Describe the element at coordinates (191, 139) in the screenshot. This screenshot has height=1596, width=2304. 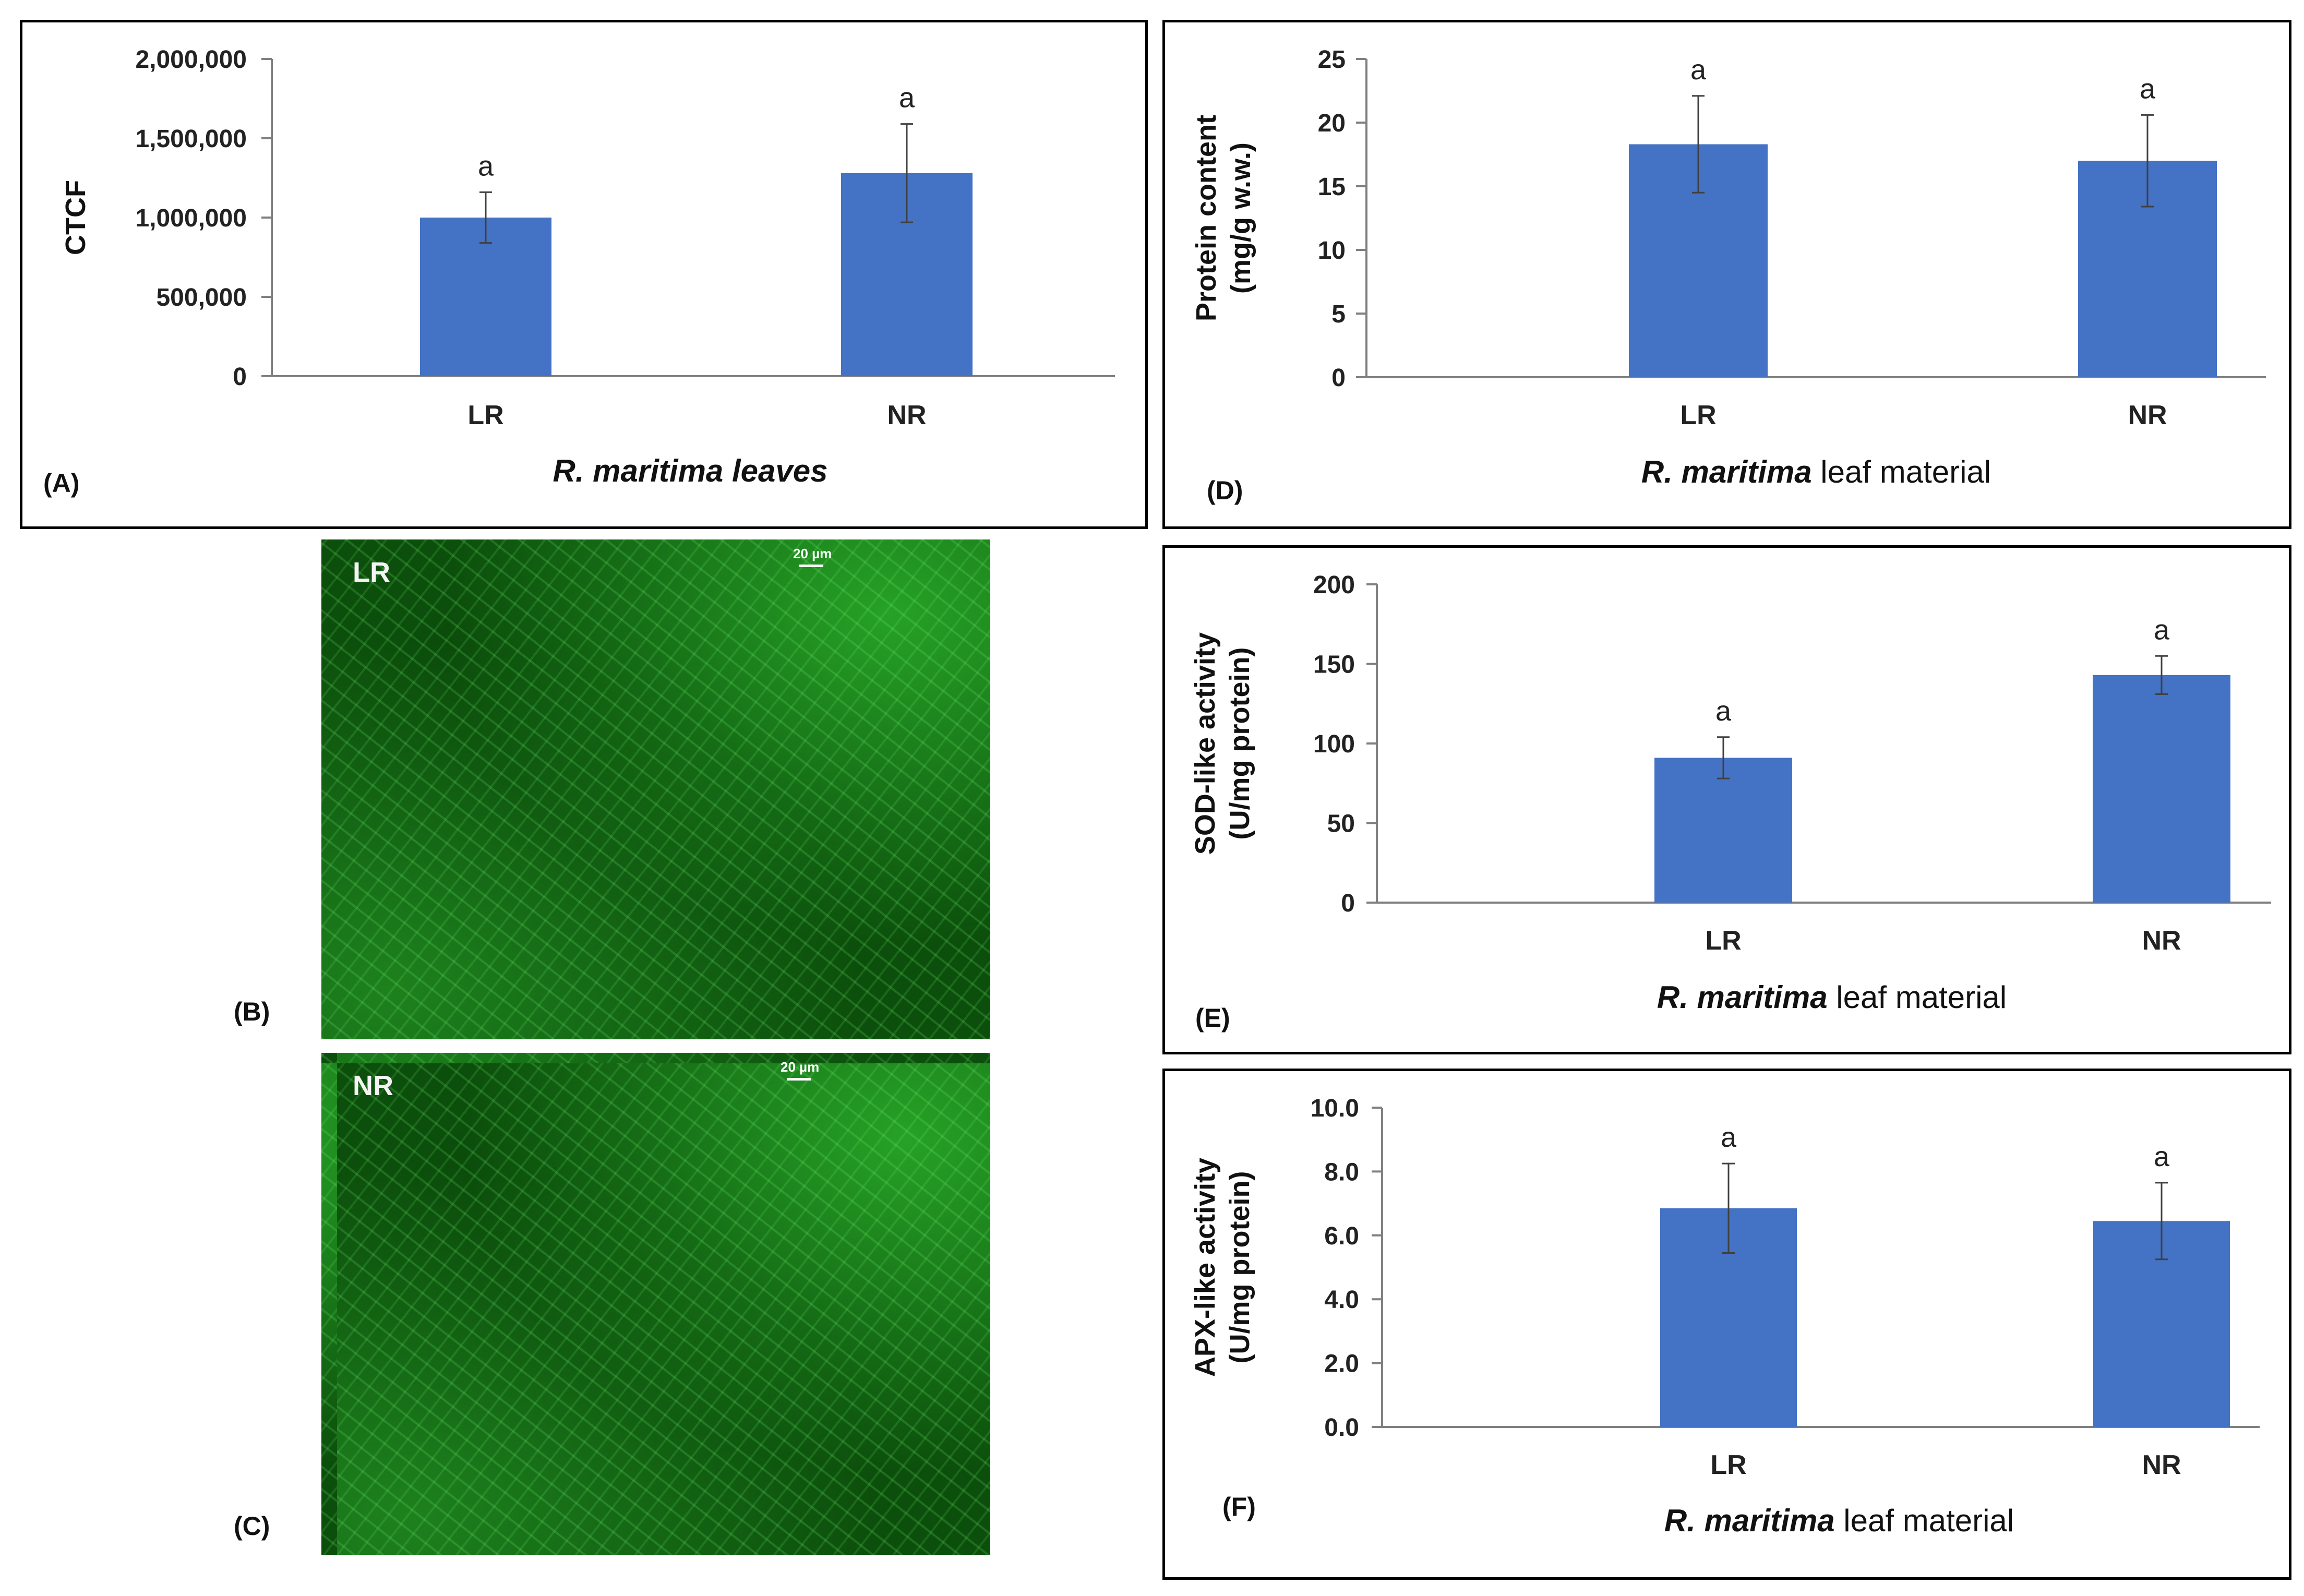
I see `y-tick-label: 1,500,000` at that location.